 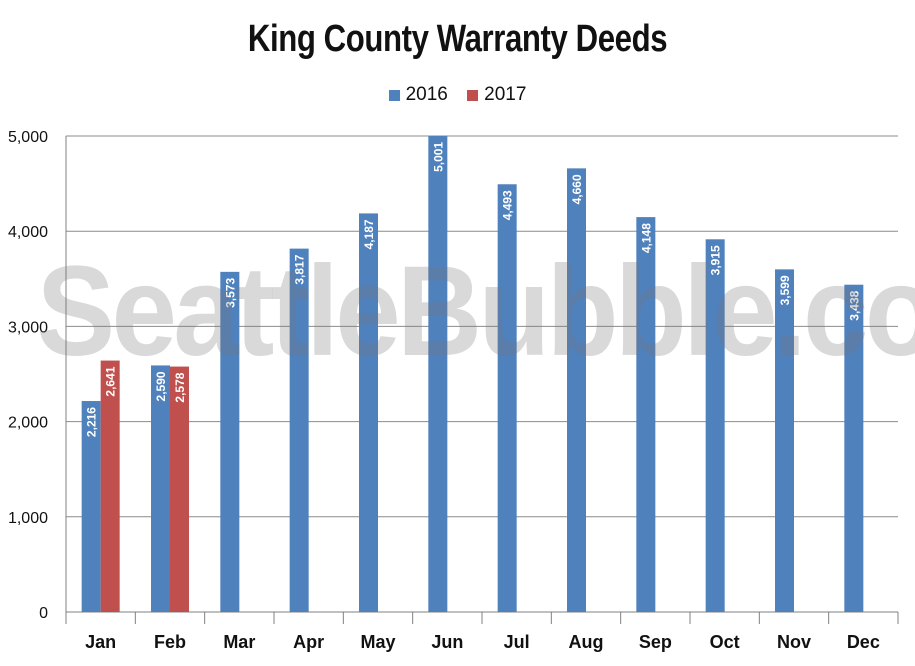 What do you see at coordinates (43, 613) in the screenshot?
I see `y-tick-label: 0` at bounding box center [43, 613].